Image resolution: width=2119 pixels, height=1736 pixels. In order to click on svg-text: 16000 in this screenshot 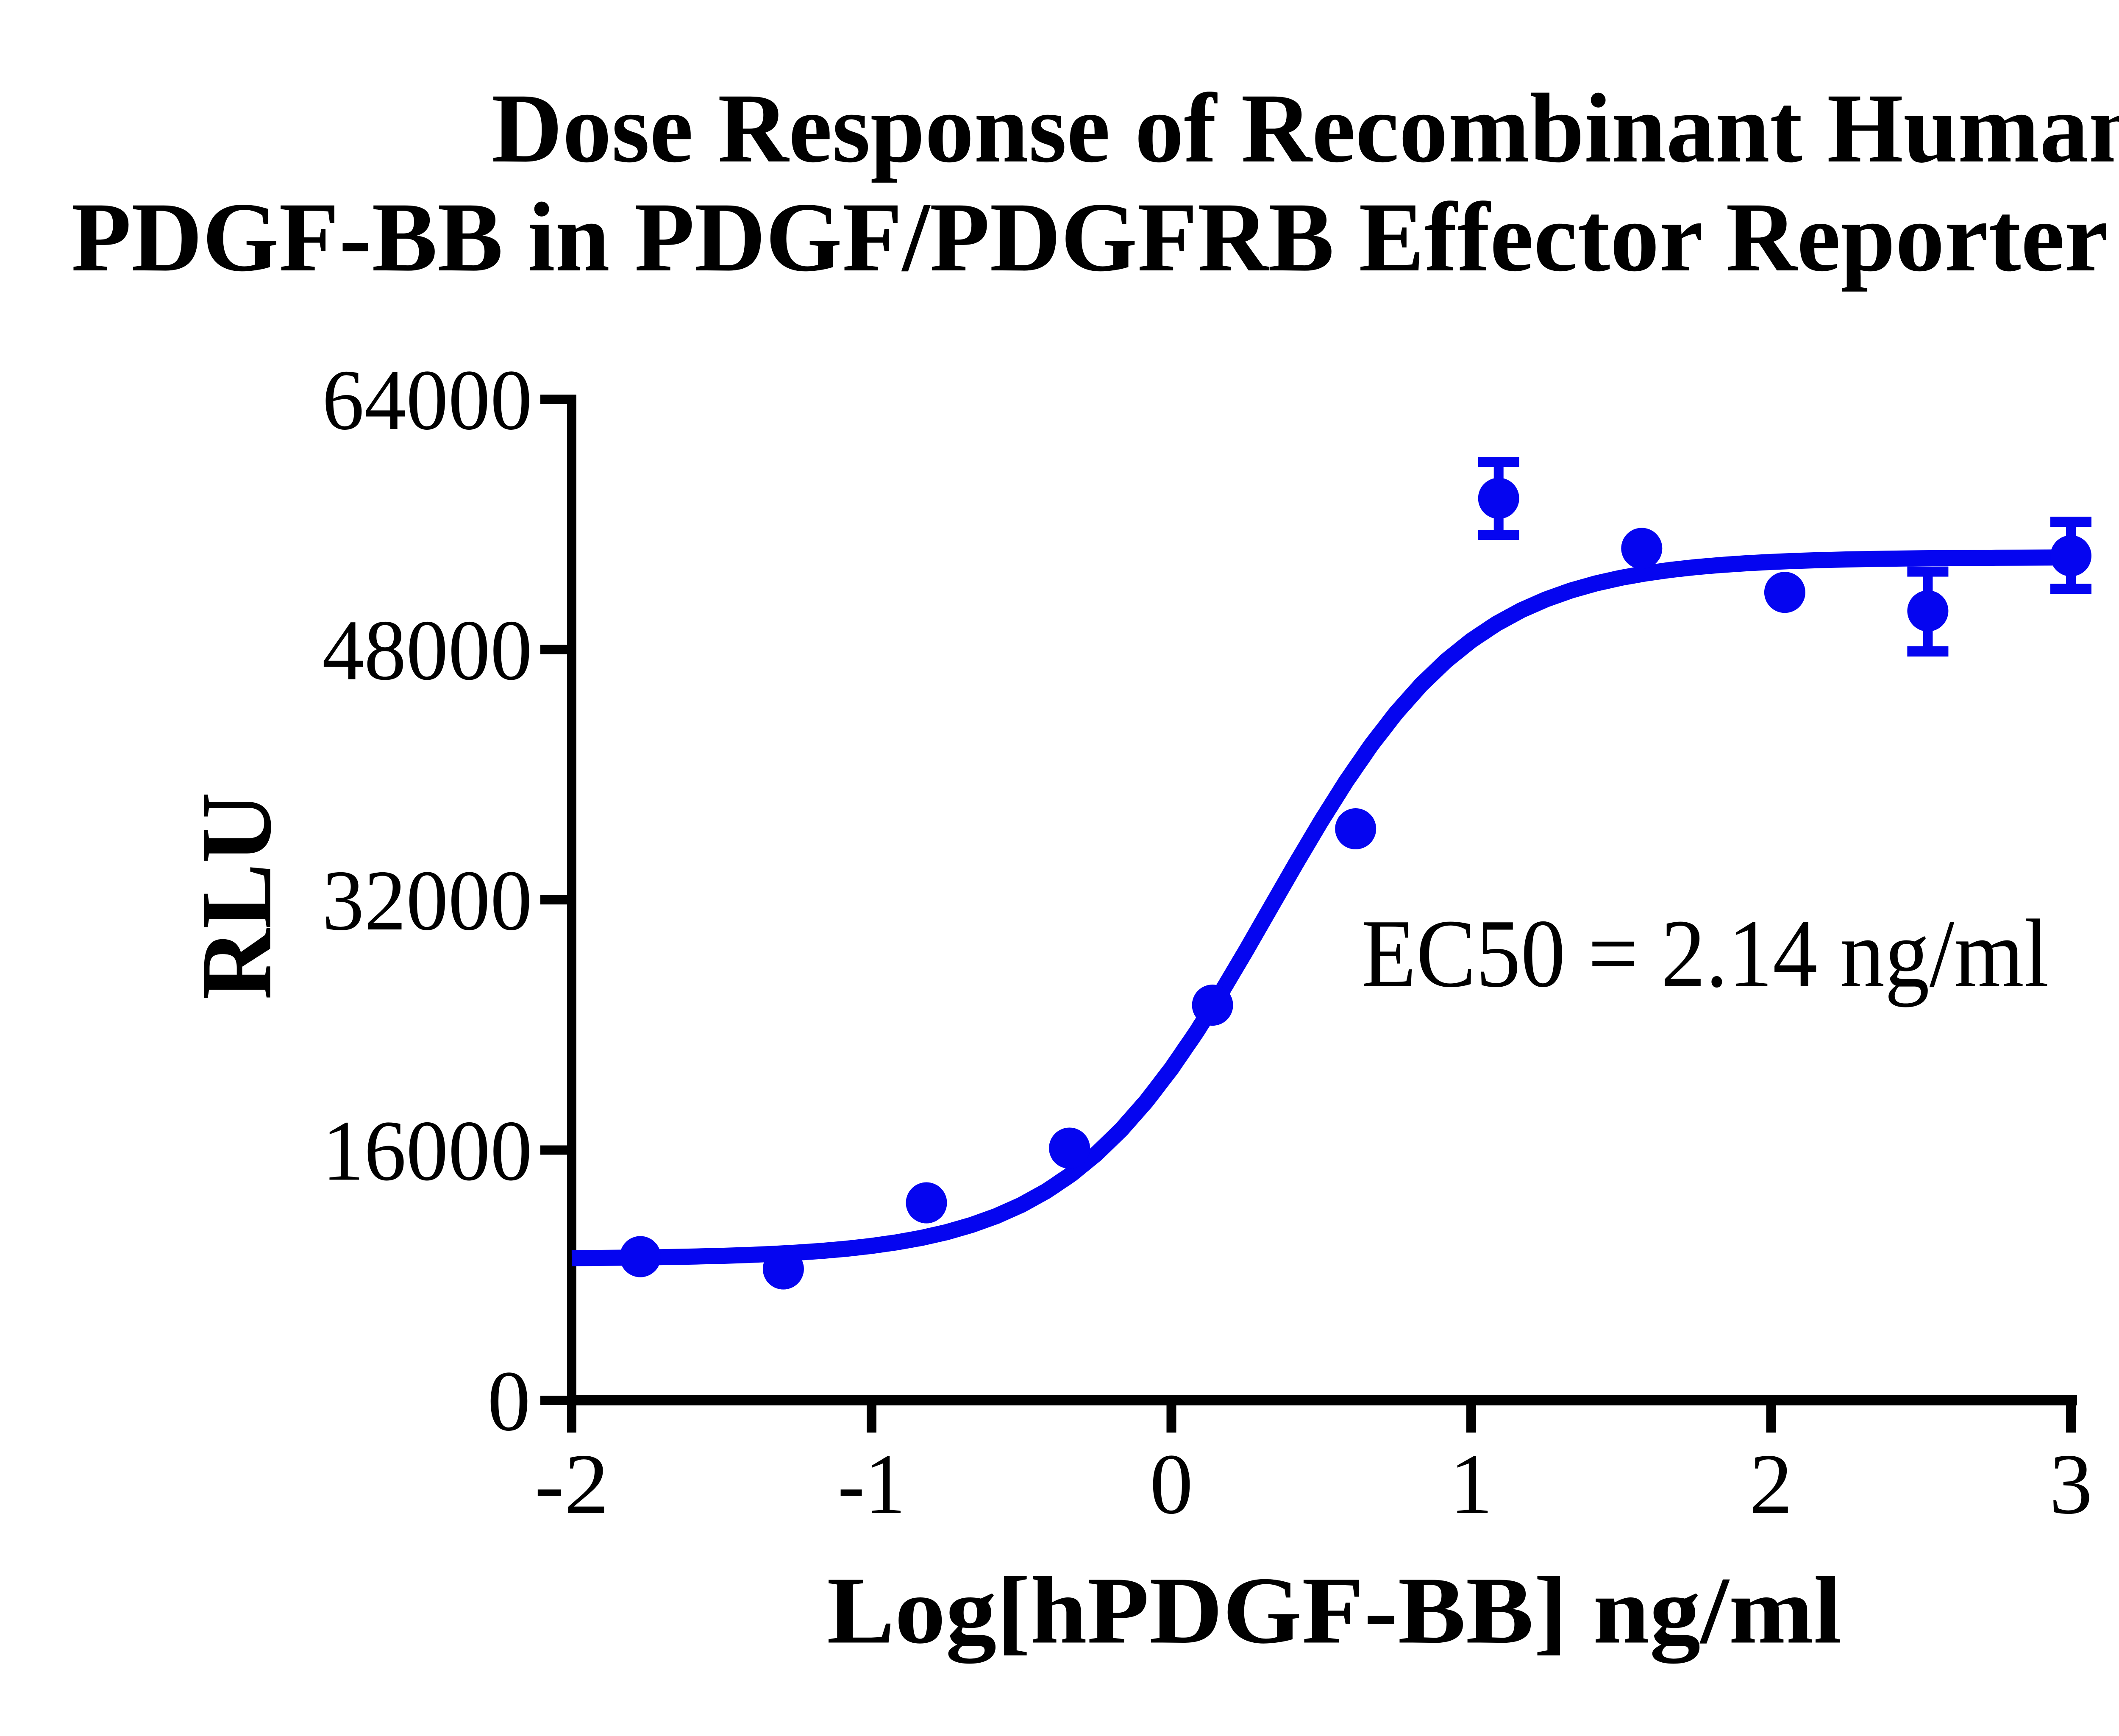, I will do `click(427, 1151)`.